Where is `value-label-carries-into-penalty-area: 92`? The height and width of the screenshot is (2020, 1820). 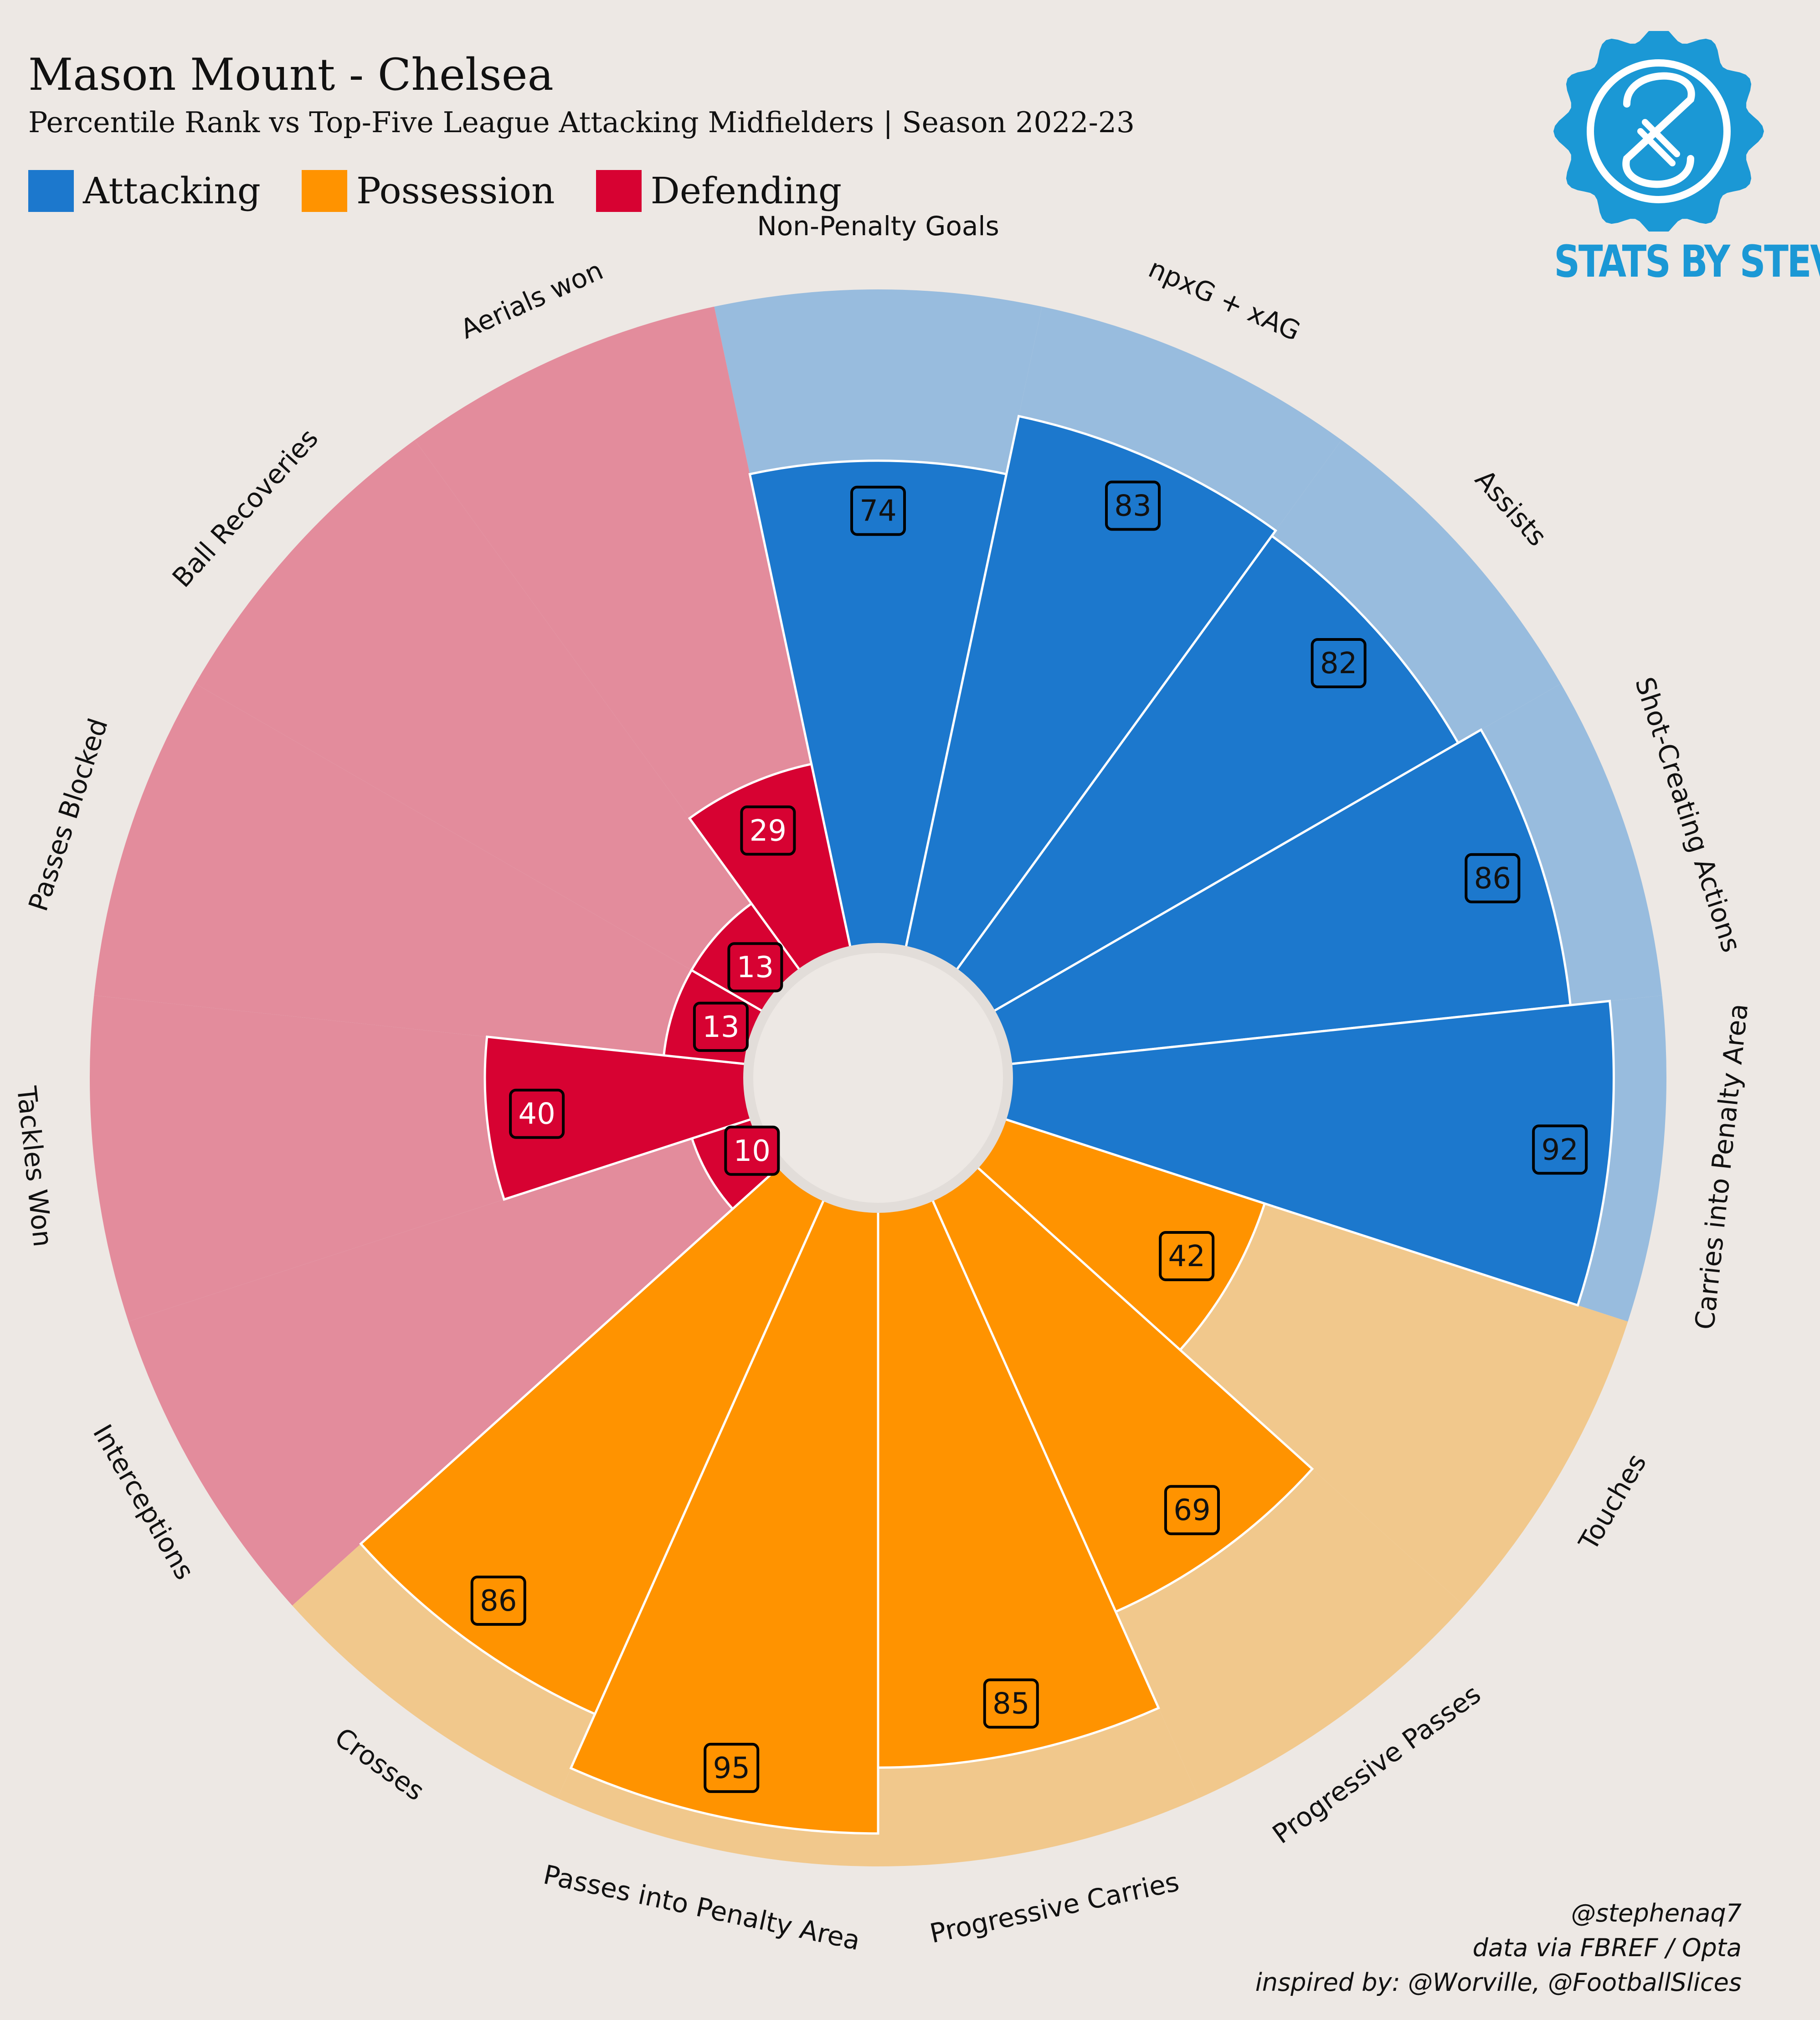 value-label-carries-into-penalty-area: 92 is located at coordinates (1560, 1150).